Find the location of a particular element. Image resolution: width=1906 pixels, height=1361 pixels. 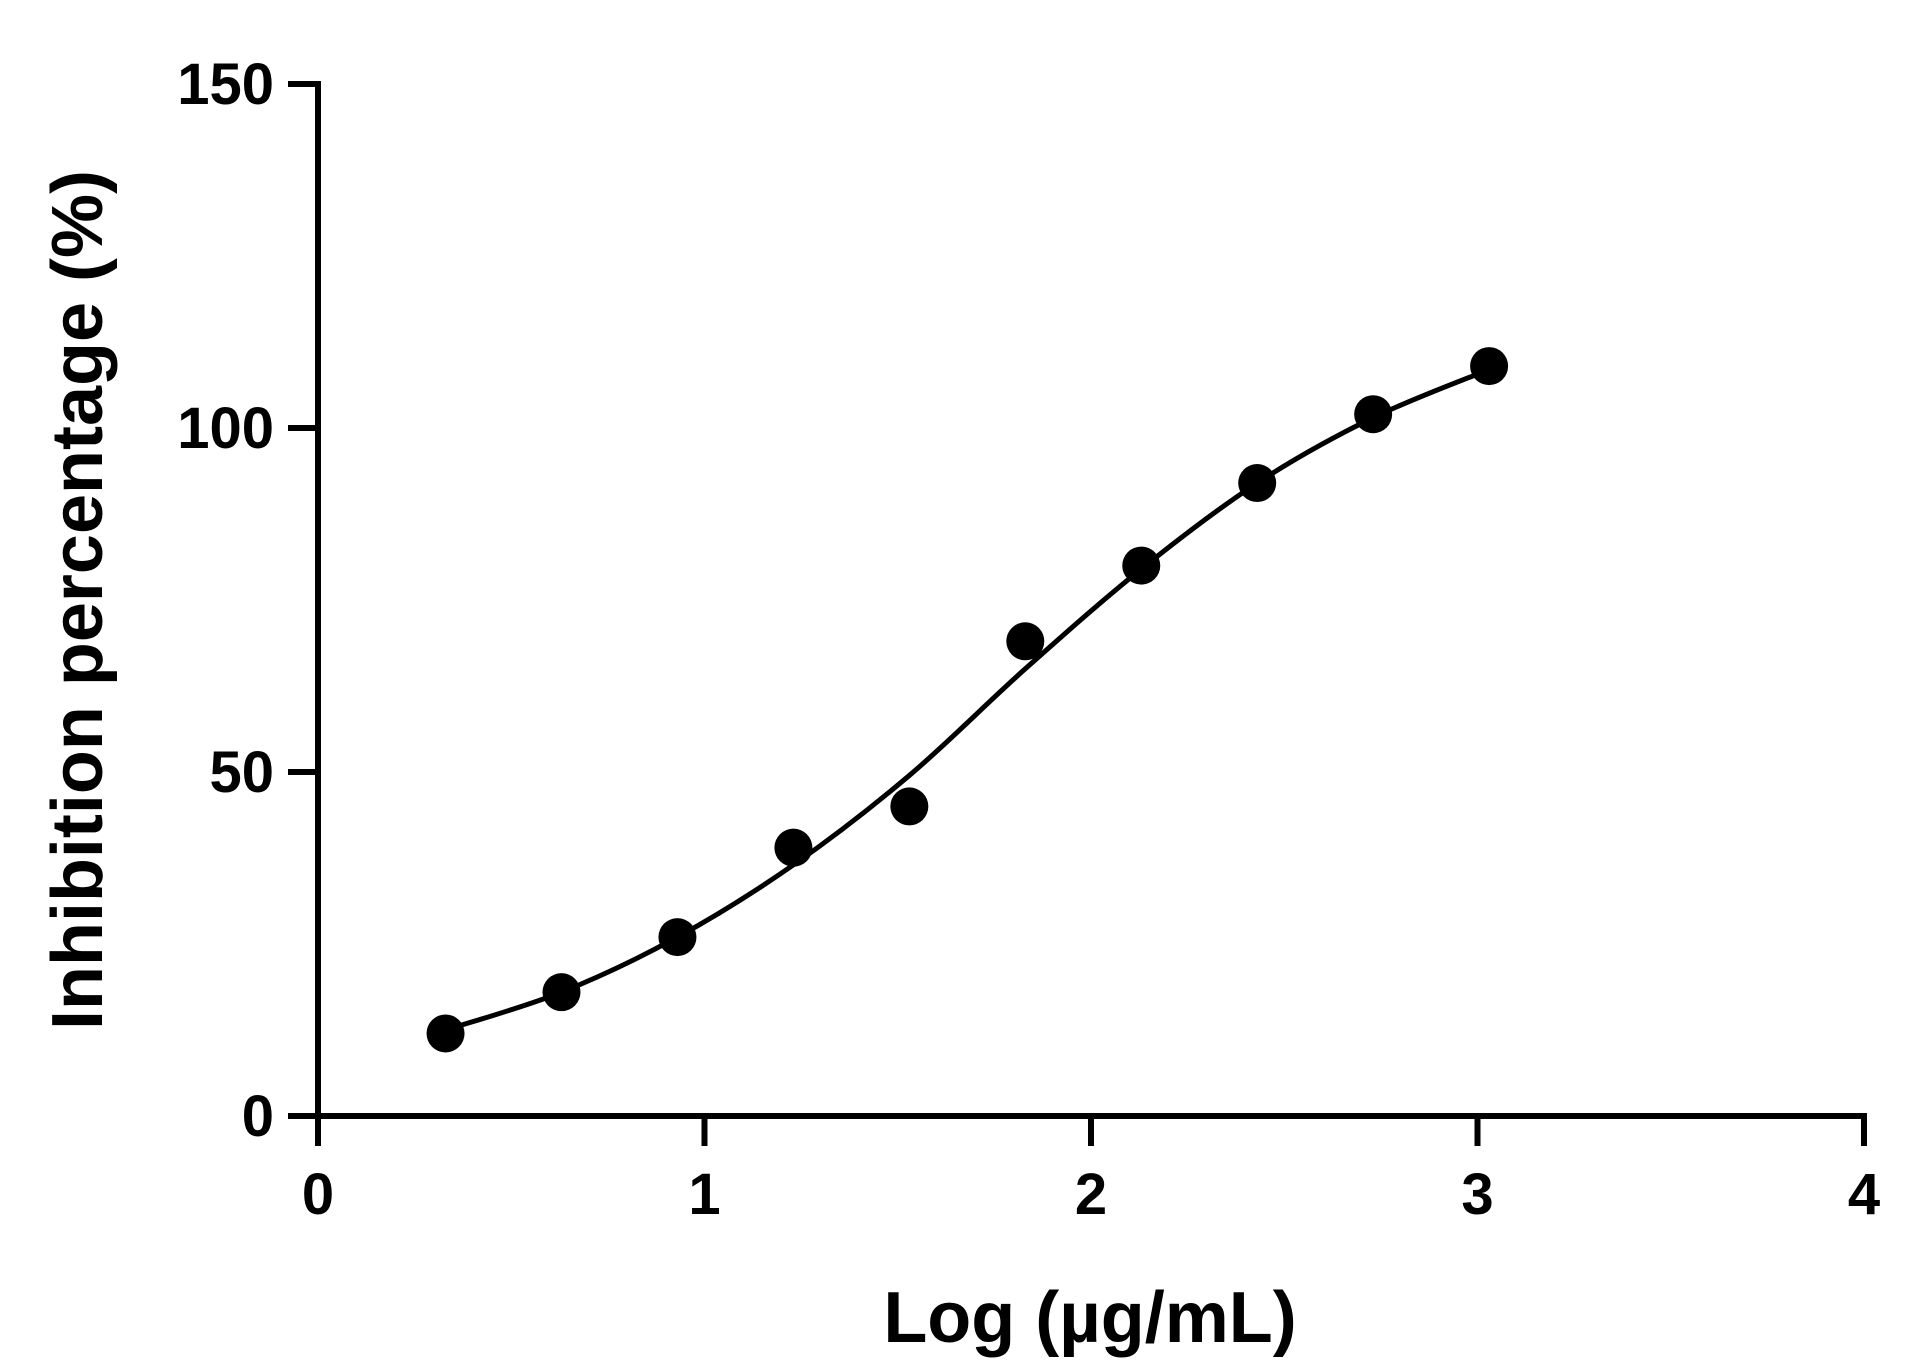

x-tick-label: 2 is located at coordinates (1091, 1194).